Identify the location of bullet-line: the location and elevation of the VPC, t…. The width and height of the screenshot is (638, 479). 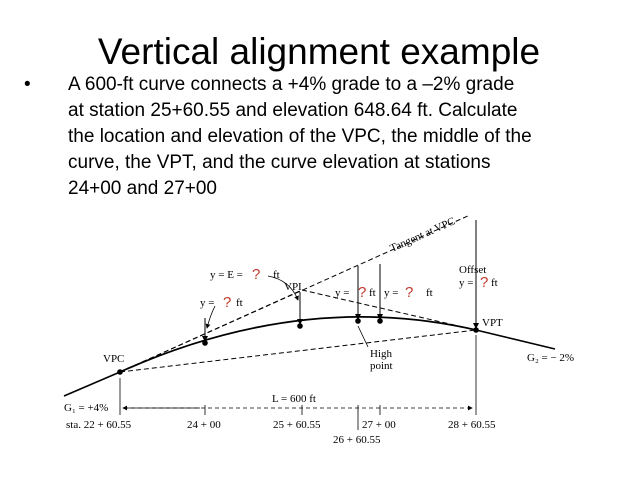
(300, 136).